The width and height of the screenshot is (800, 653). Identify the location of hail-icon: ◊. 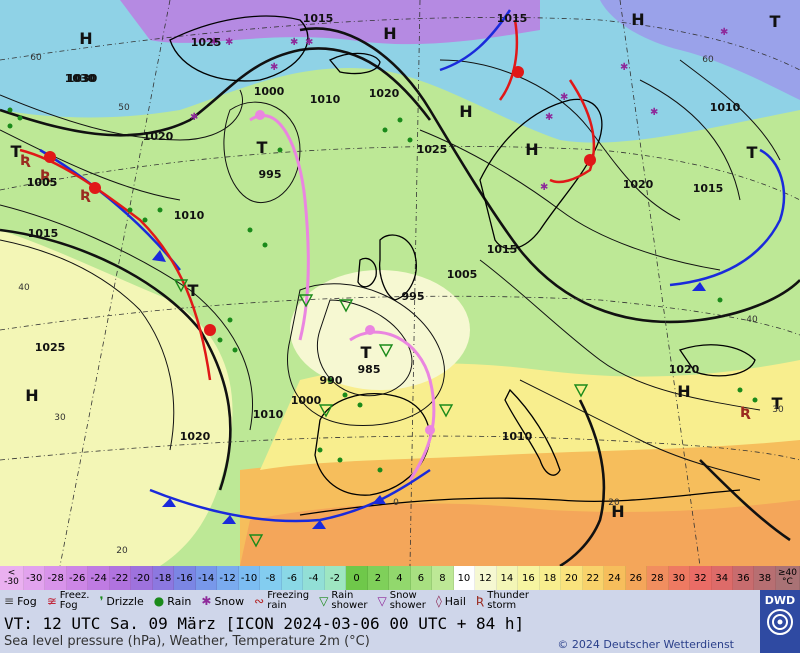
(438, 601).